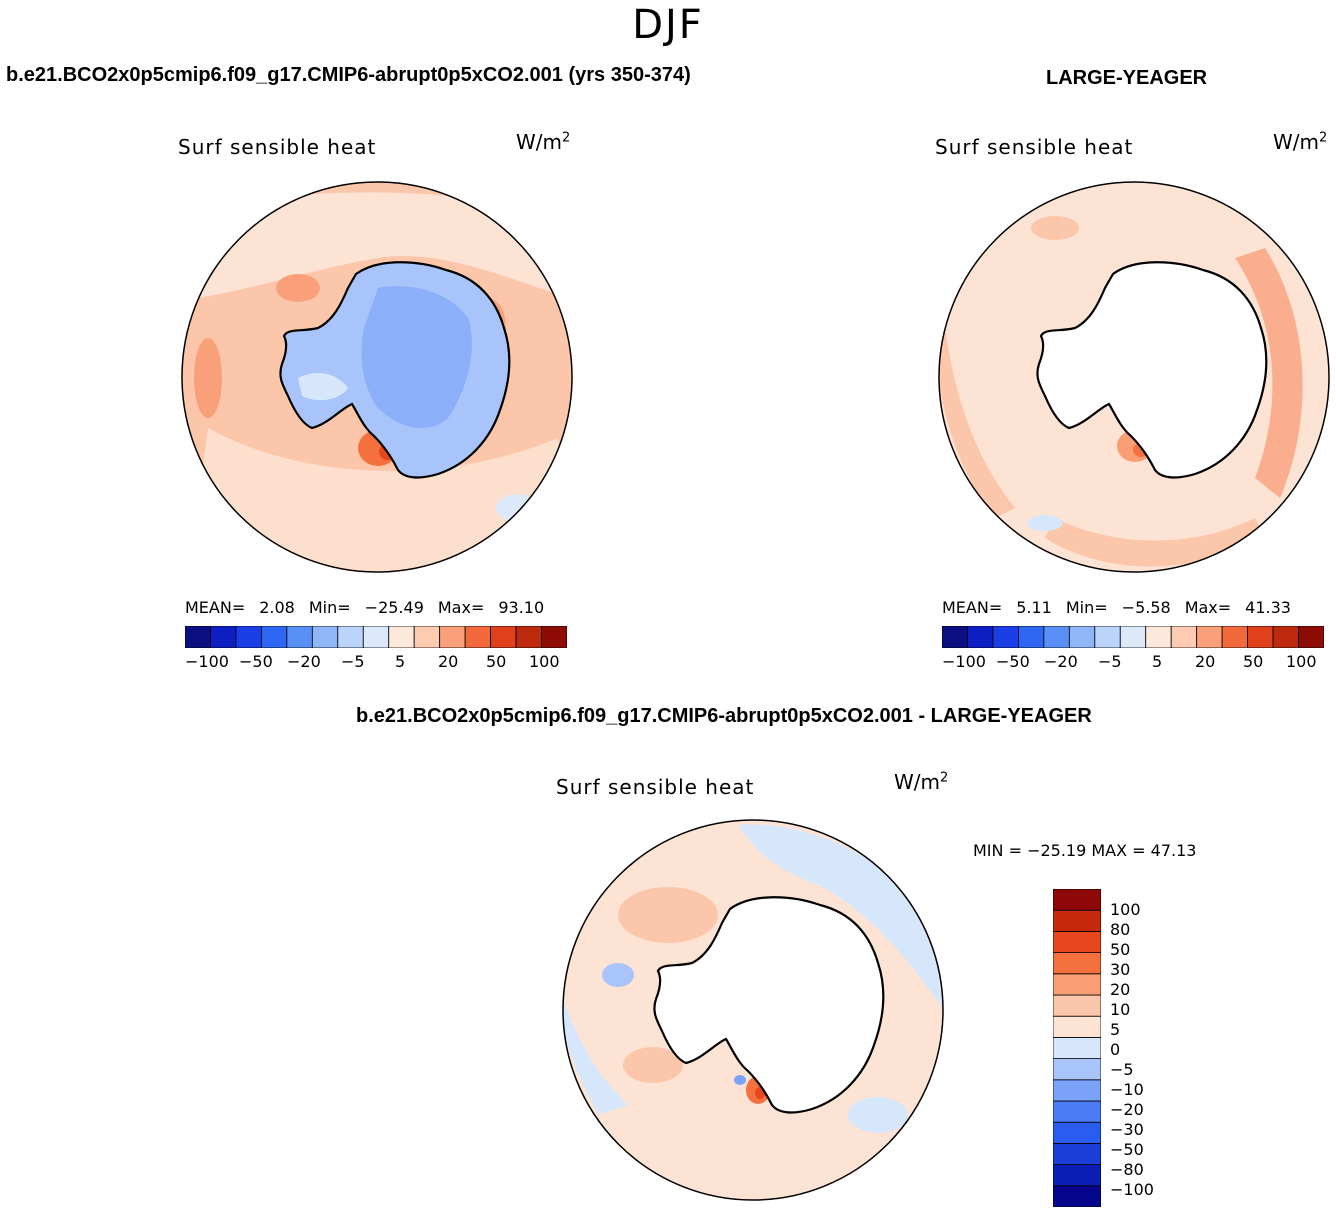 The width and height of the screenshot is (1336, 1217). I want to click on right-warm-band-west, so click(977, 423).